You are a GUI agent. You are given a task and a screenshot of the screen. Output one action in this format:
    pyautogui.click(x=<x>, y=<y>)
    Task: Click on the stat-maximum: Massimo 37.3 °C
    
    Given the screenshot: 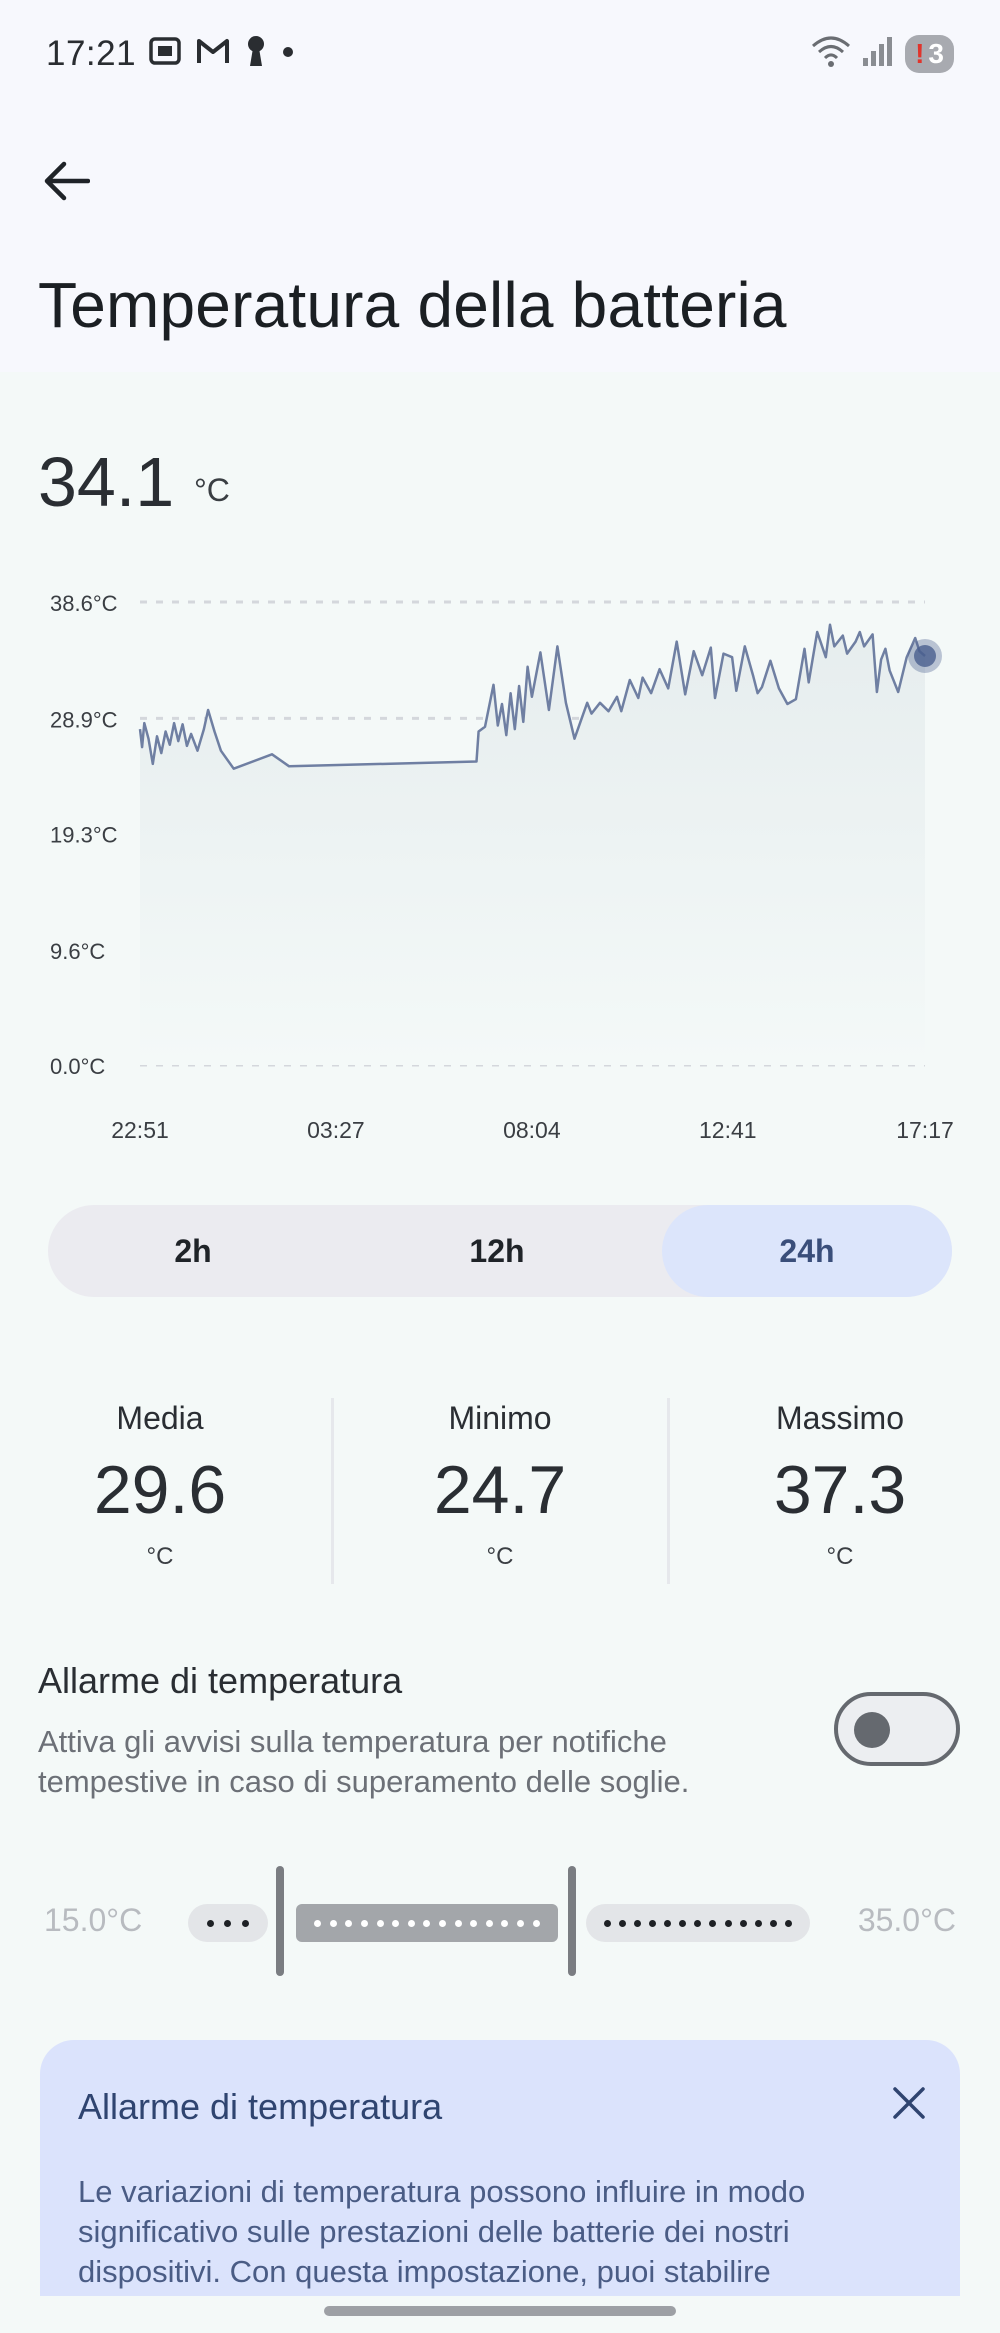 What is the action you would take?
    pyautogui.click(x=840, y=1485)
    